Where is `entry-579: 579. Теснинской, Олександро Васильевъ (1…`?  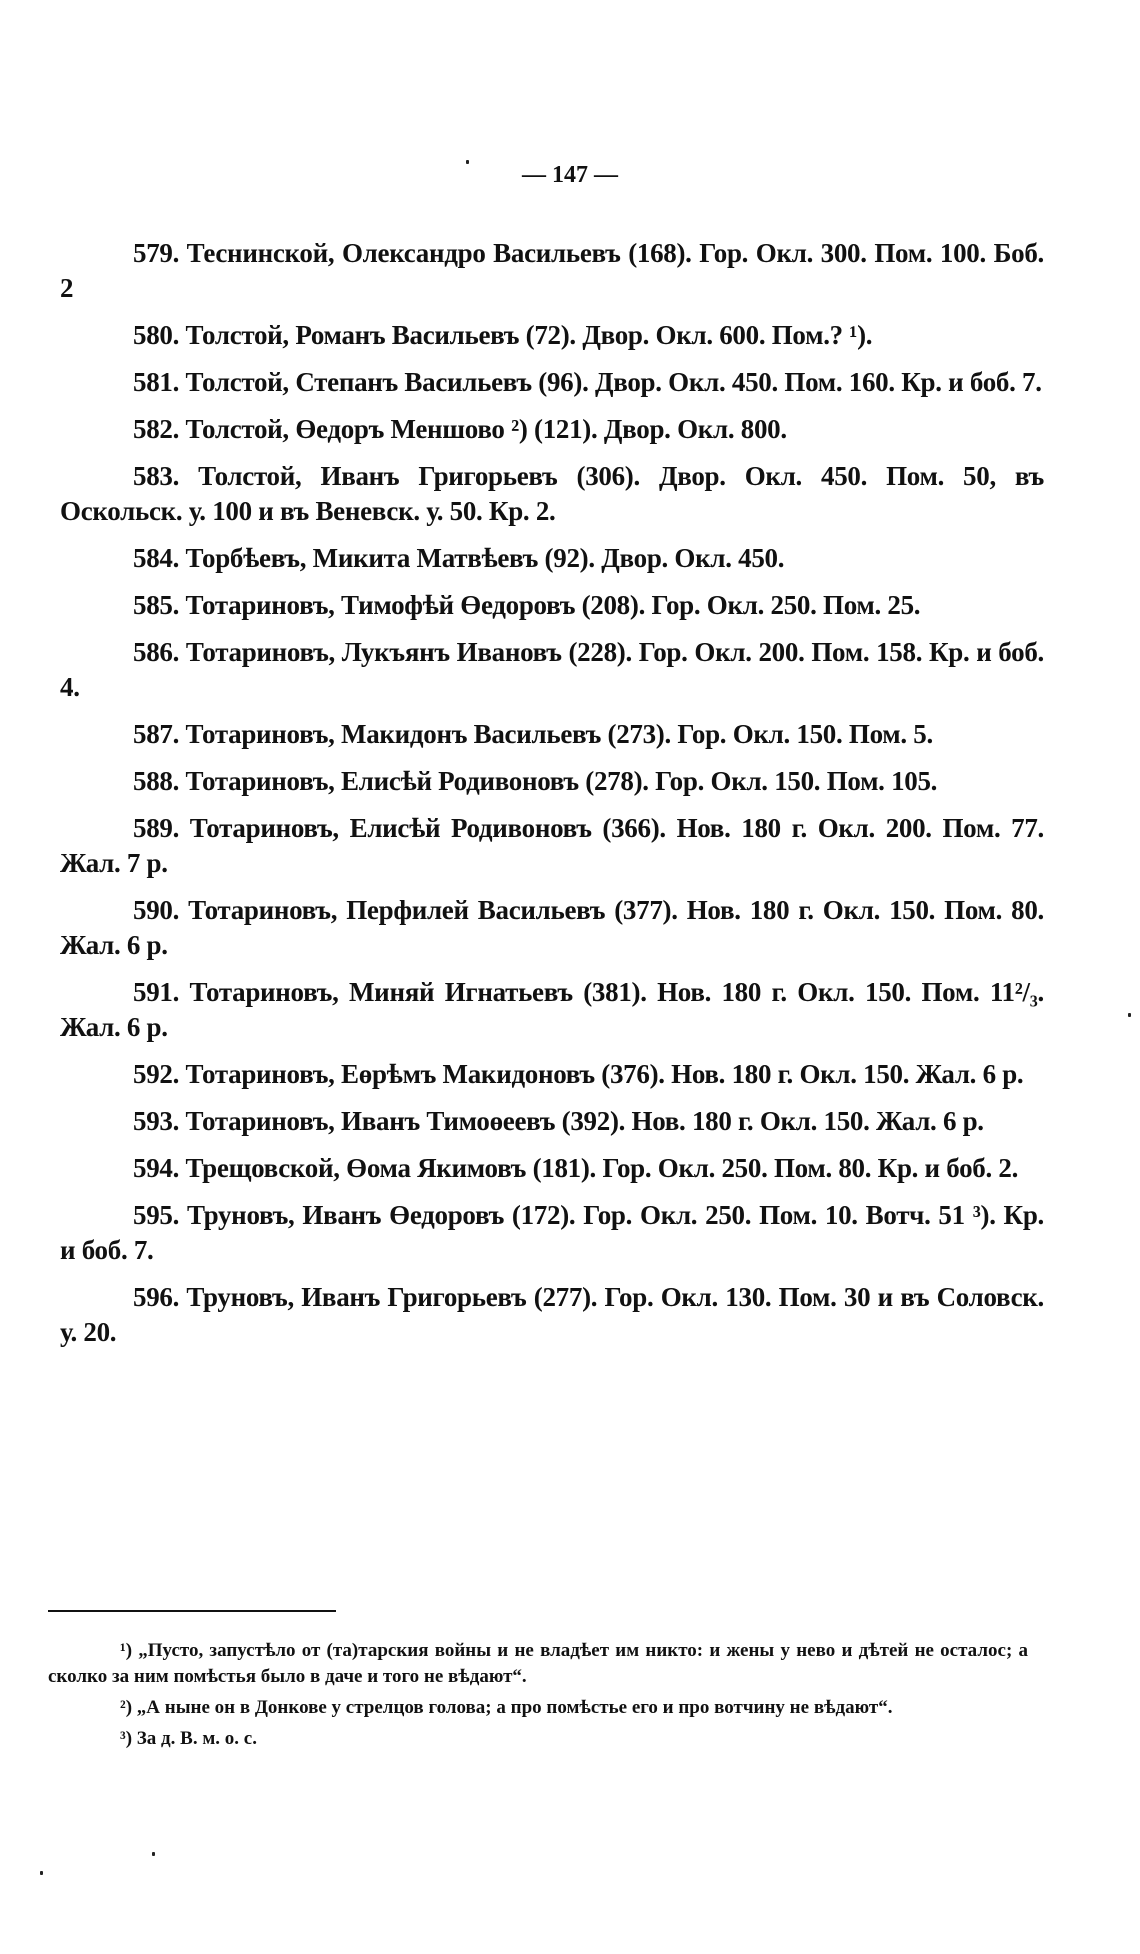
entry-579: 579. Теснинской, Олександро Васильевъ (1… is located at coordinates (552, 270).